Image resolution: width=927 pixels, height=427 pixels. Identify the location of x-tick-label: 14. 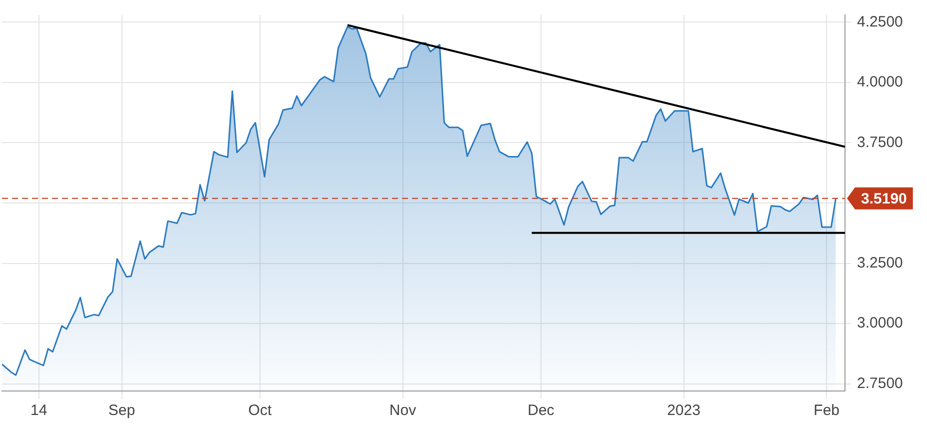
(39, 411).